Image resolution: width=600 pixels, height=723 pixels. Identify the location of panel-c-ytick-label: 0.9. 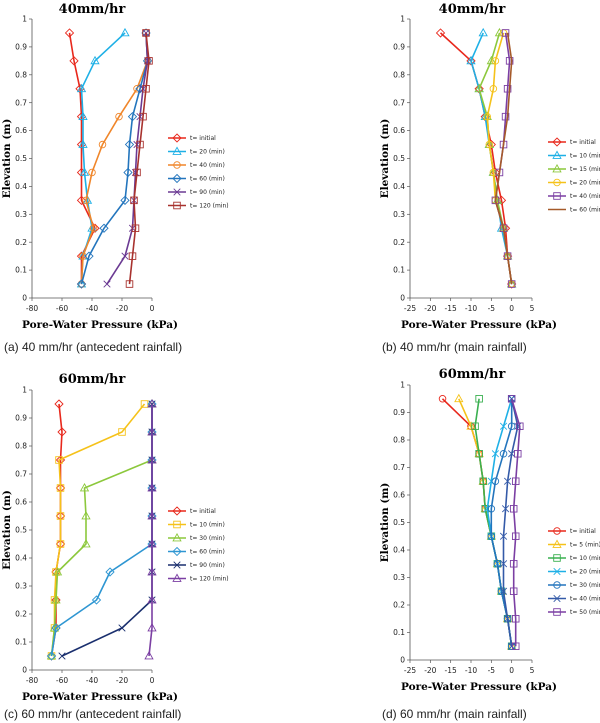
(21, 418).